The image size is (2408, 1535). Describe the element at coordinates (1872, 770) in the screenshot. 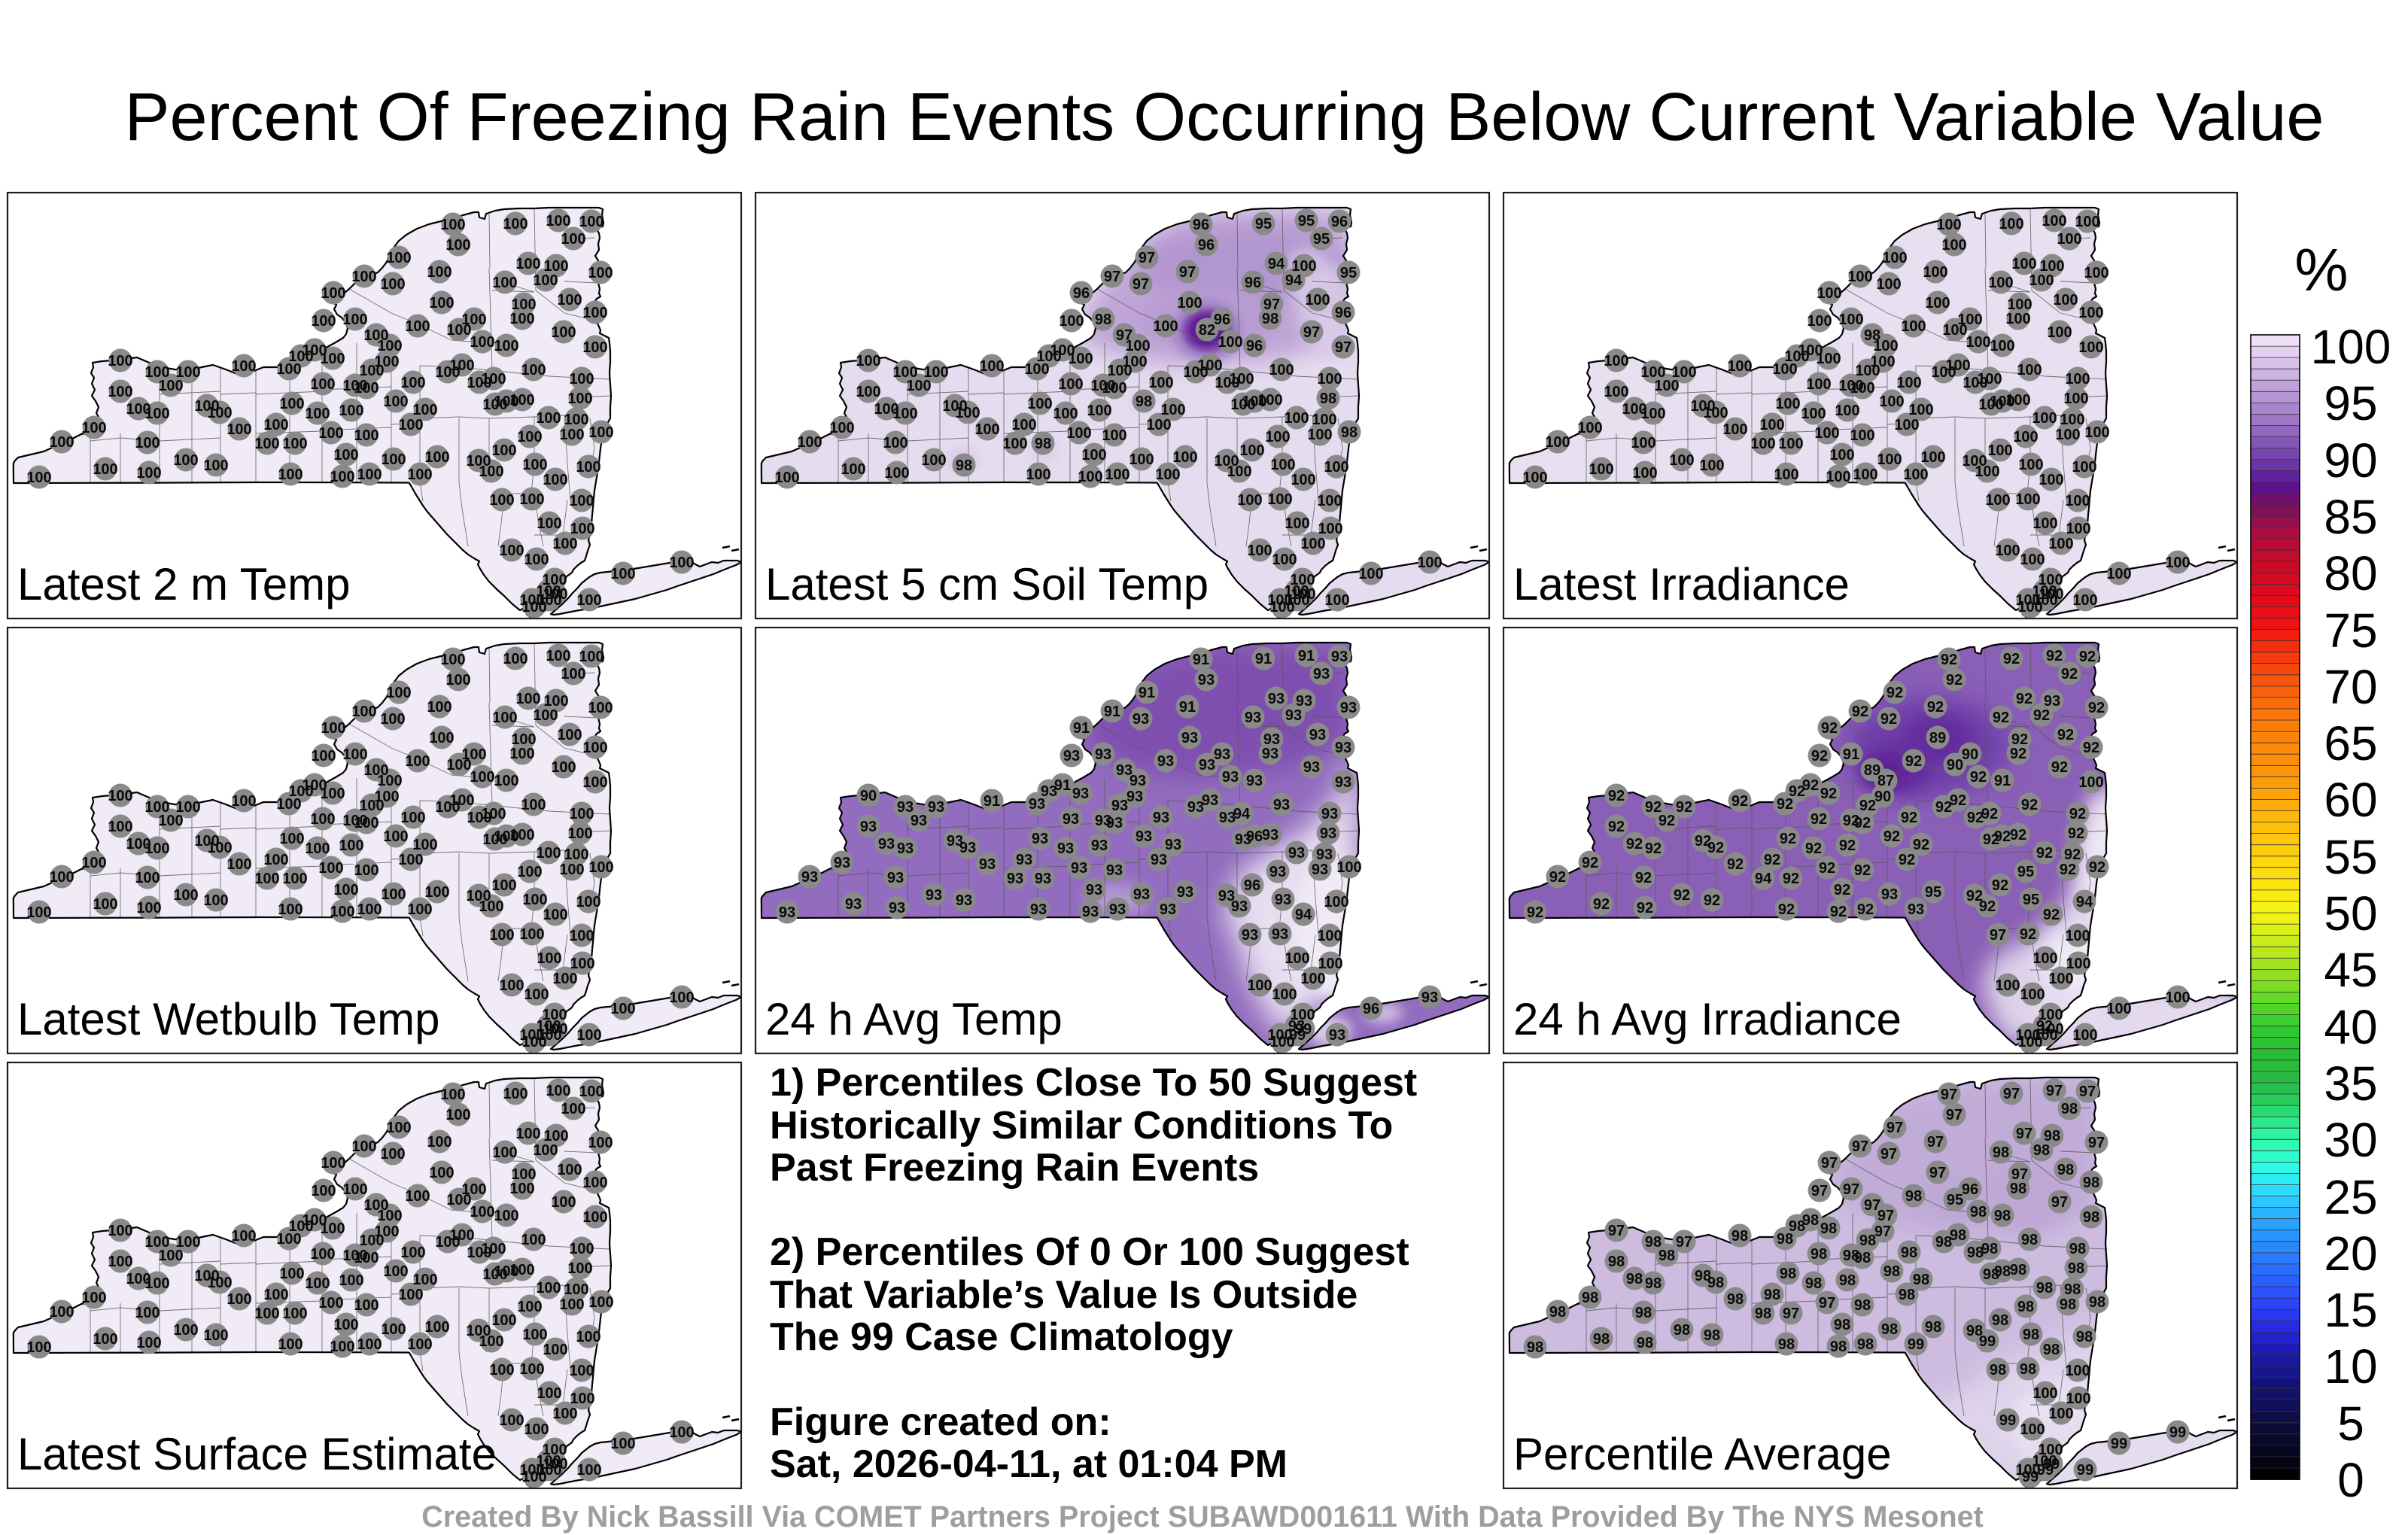

I see `svg-text: 89` at that location.